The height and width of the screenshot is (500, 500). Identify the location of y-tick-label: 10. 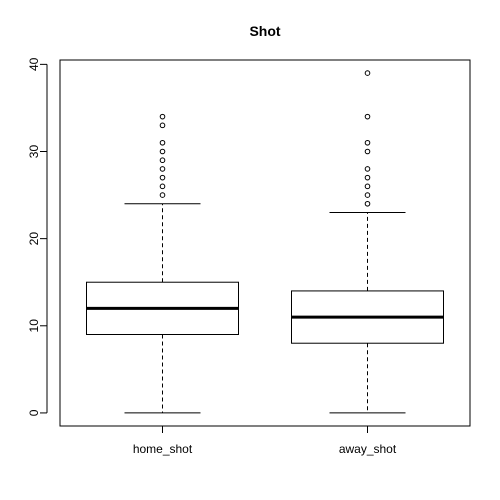
(34, 326).